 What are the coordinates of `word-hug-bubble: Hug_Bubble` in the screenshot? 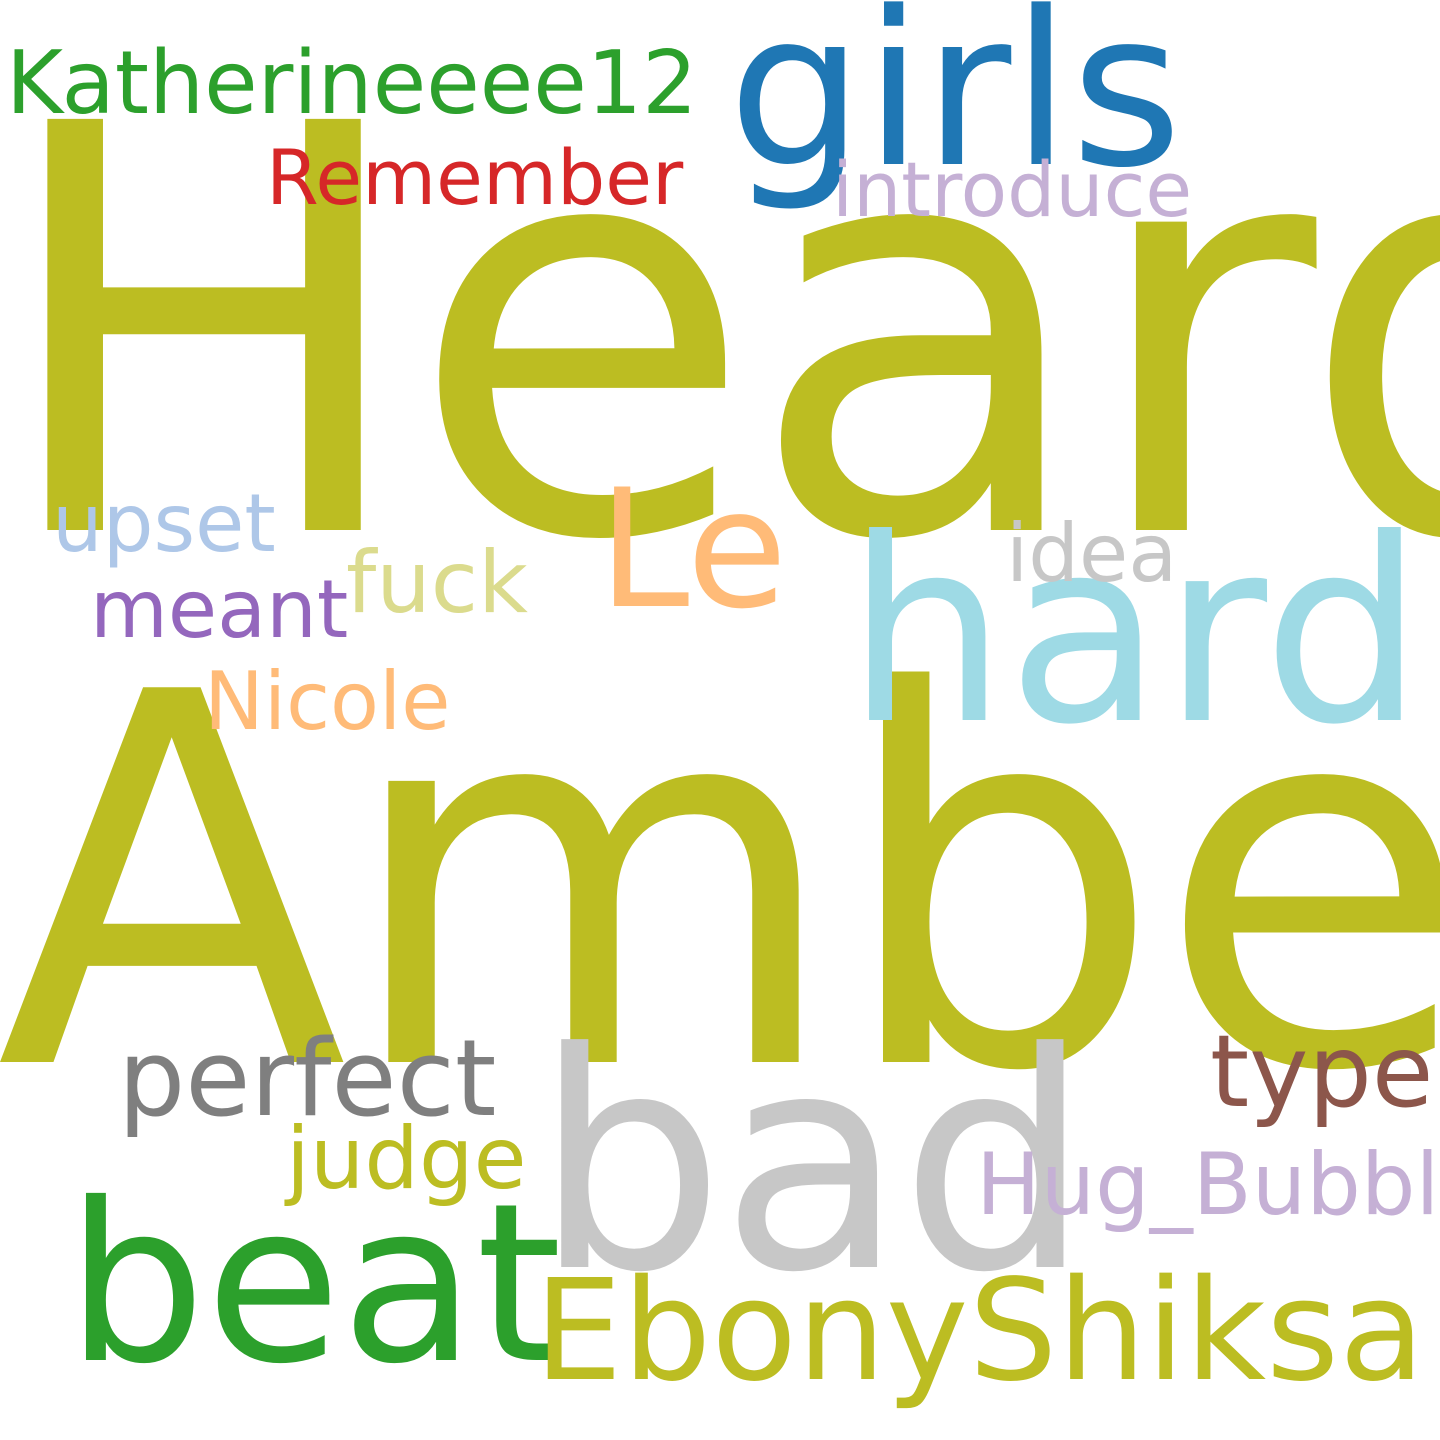 It's located at (1208, 1185).